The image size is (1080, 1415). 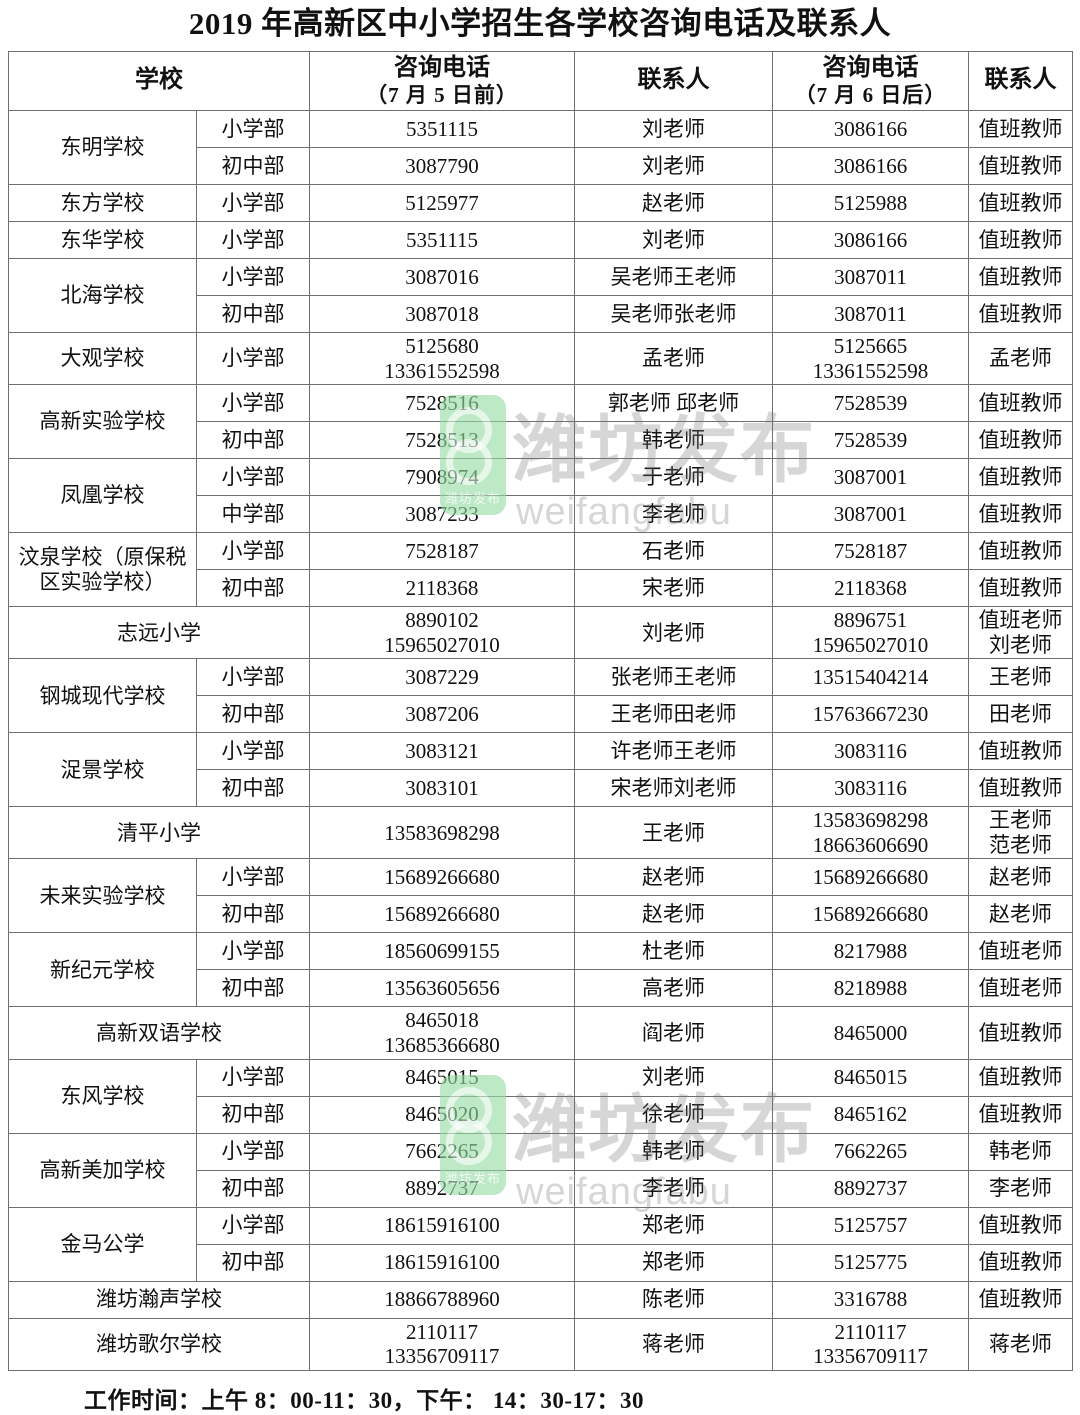 I want to click on contact-before-cell: 于老师, so click(x=673, y=477).